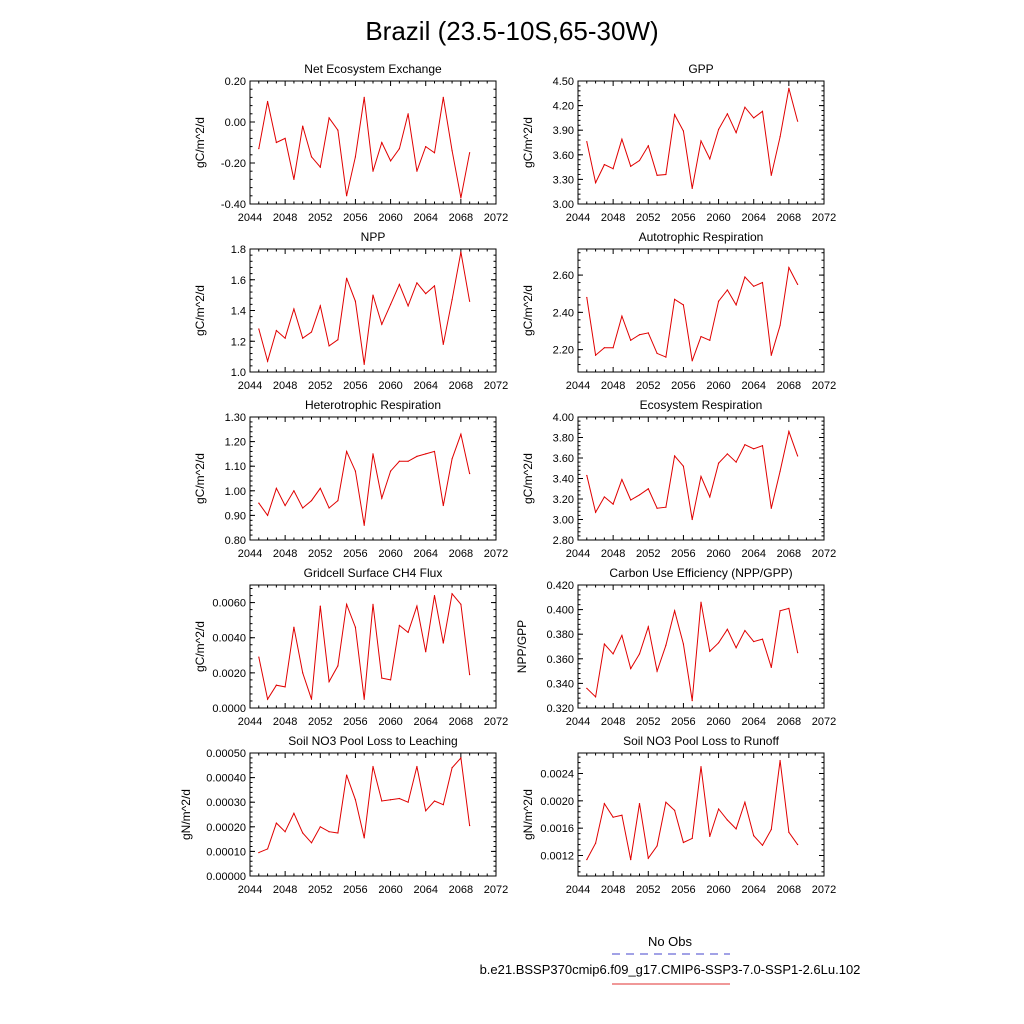 The width and height of the screenshot is (1024, 1024). What do you see at coordinates (578, 890) in the screenshot?
I see `x-tick-label: 2044` at bounding box center [578, 890].